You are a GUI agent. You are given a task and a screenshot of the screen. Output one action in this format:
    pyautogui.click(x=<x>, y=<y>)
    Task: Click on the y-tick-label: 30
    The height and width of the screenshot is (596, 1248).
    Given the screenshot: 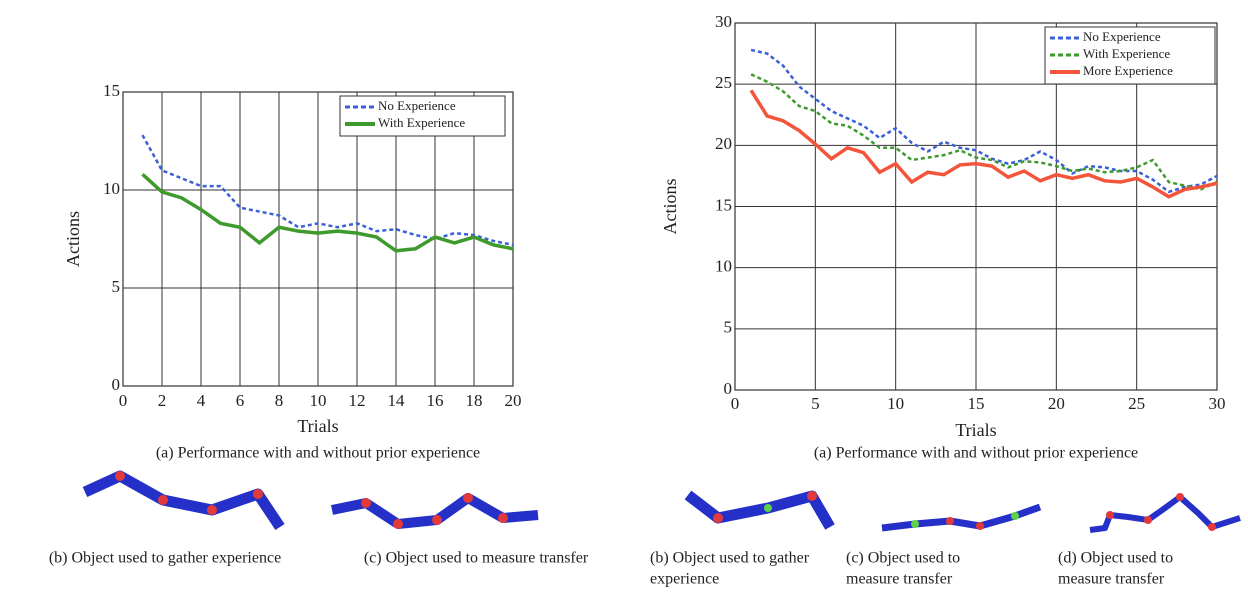 What is the action you would take?
    pyautogui.click(x=723, y=21)
    